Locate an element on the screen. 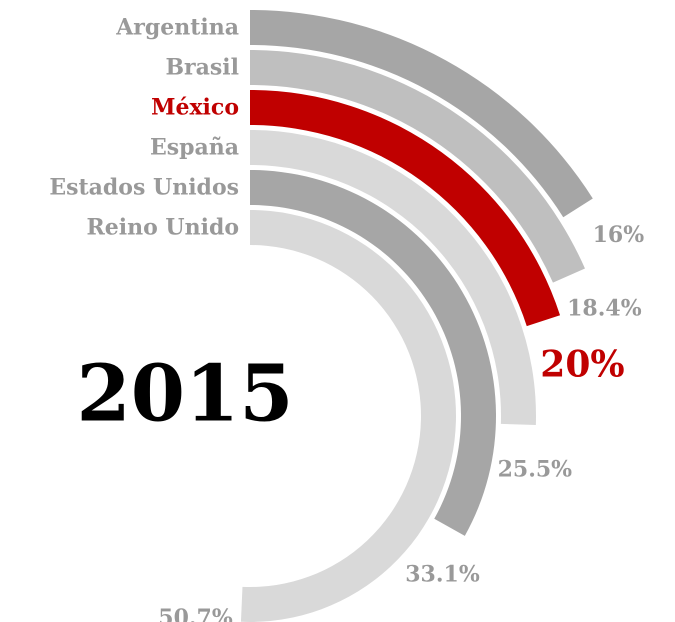 The width and height of the screenshot is (675, 622). value-label: 20% is located at coordinates (582, 364).